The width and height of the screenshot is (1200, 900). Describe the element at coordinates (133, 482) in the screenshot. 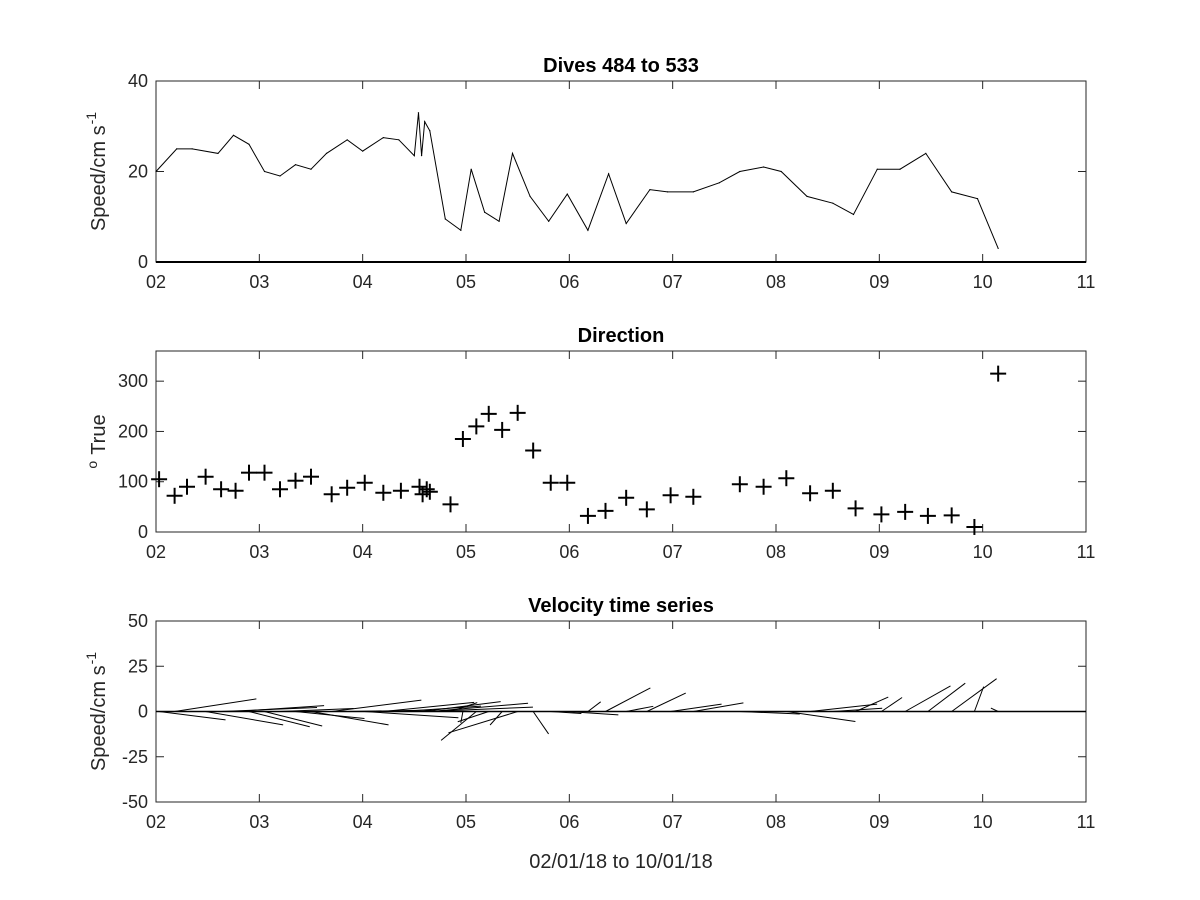

I see `y-tick-label: 100` at that location.